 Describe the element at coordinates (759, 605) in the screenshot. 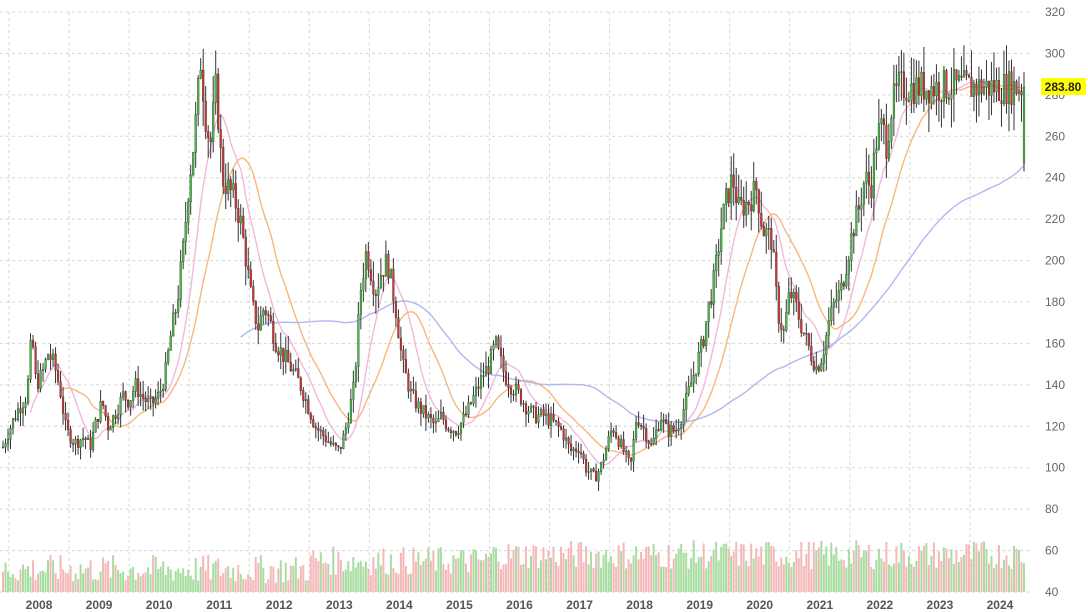

I see `x-tick-label: 2020` at that location.